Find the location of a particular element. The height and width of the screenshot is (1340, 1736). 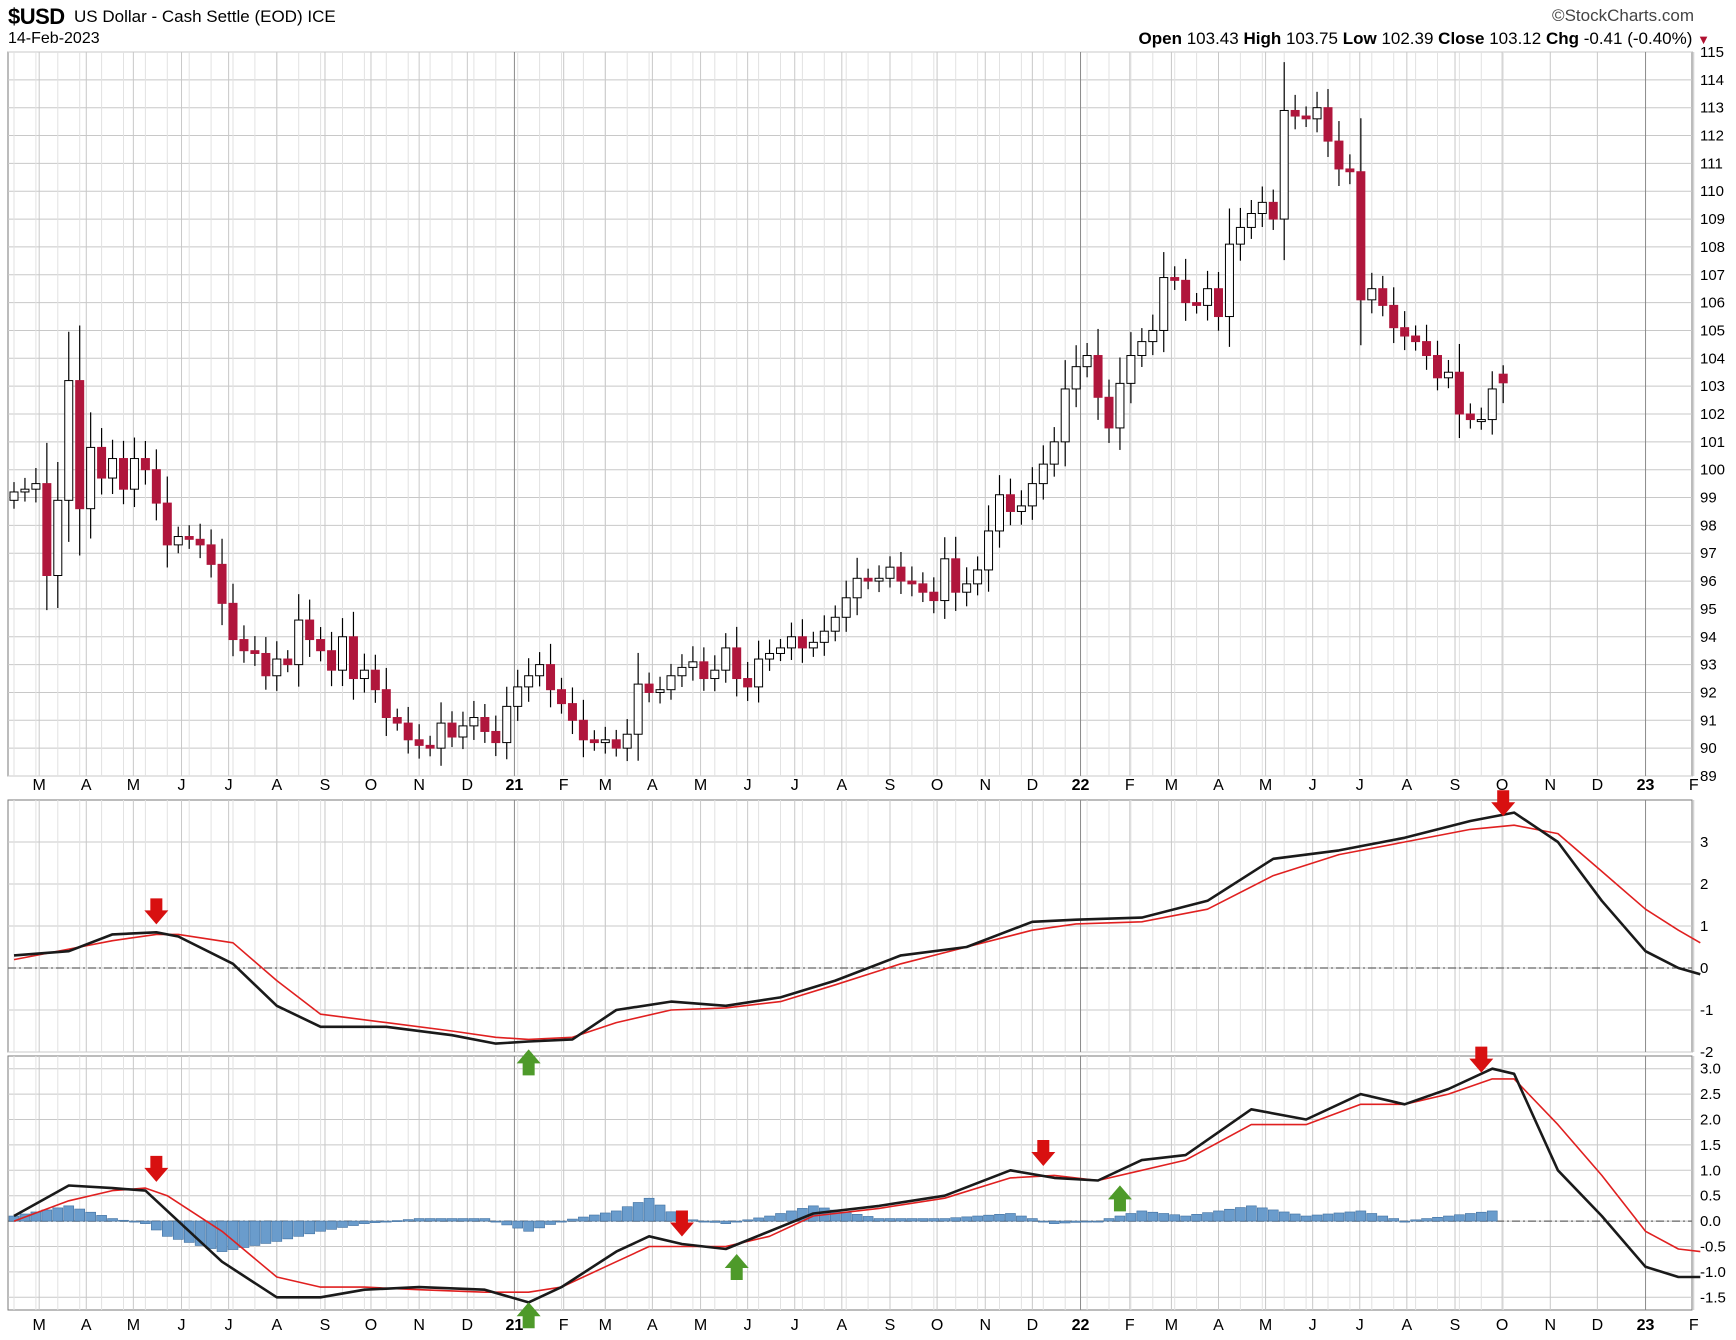

y-tick-label: 101 is located at coordinates (1712, 442).